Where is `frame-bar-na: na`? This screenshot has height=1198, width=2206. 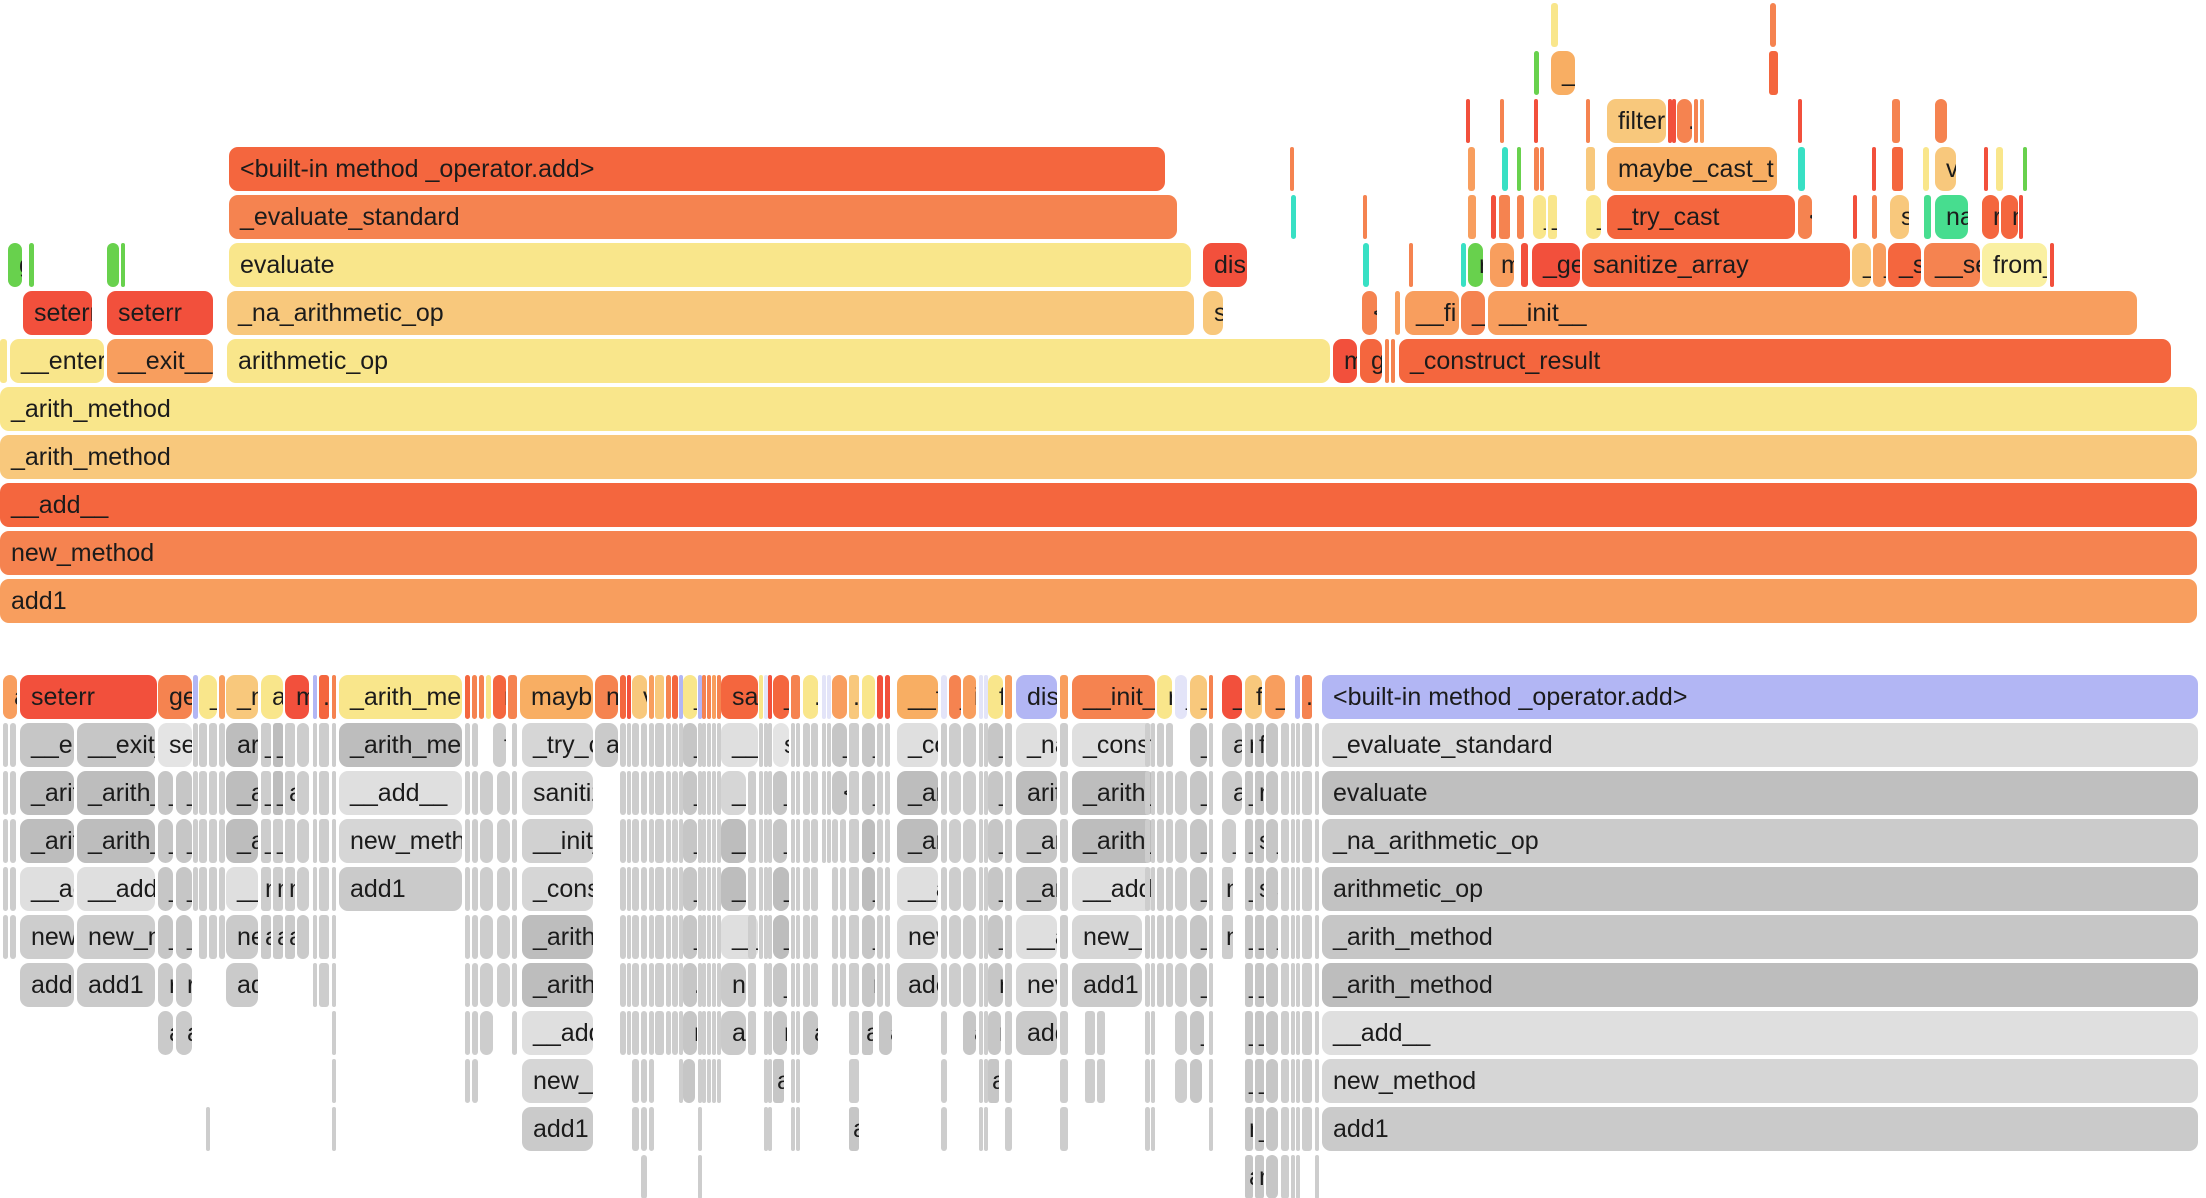
frame-bar-na: na is located at coordinates (1951, 217).